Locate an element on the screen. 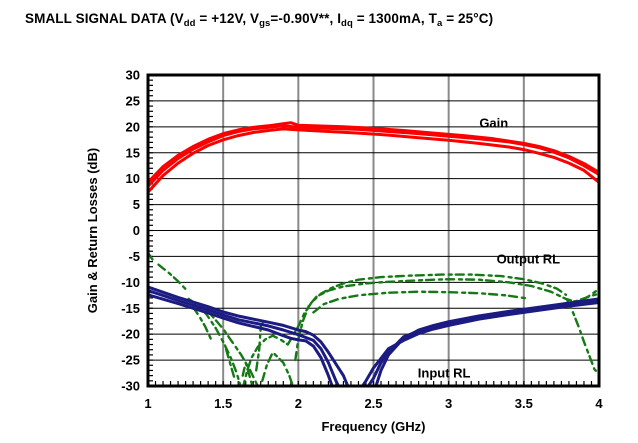  y-tick-label: 0 is located at coordinates (136, 230).